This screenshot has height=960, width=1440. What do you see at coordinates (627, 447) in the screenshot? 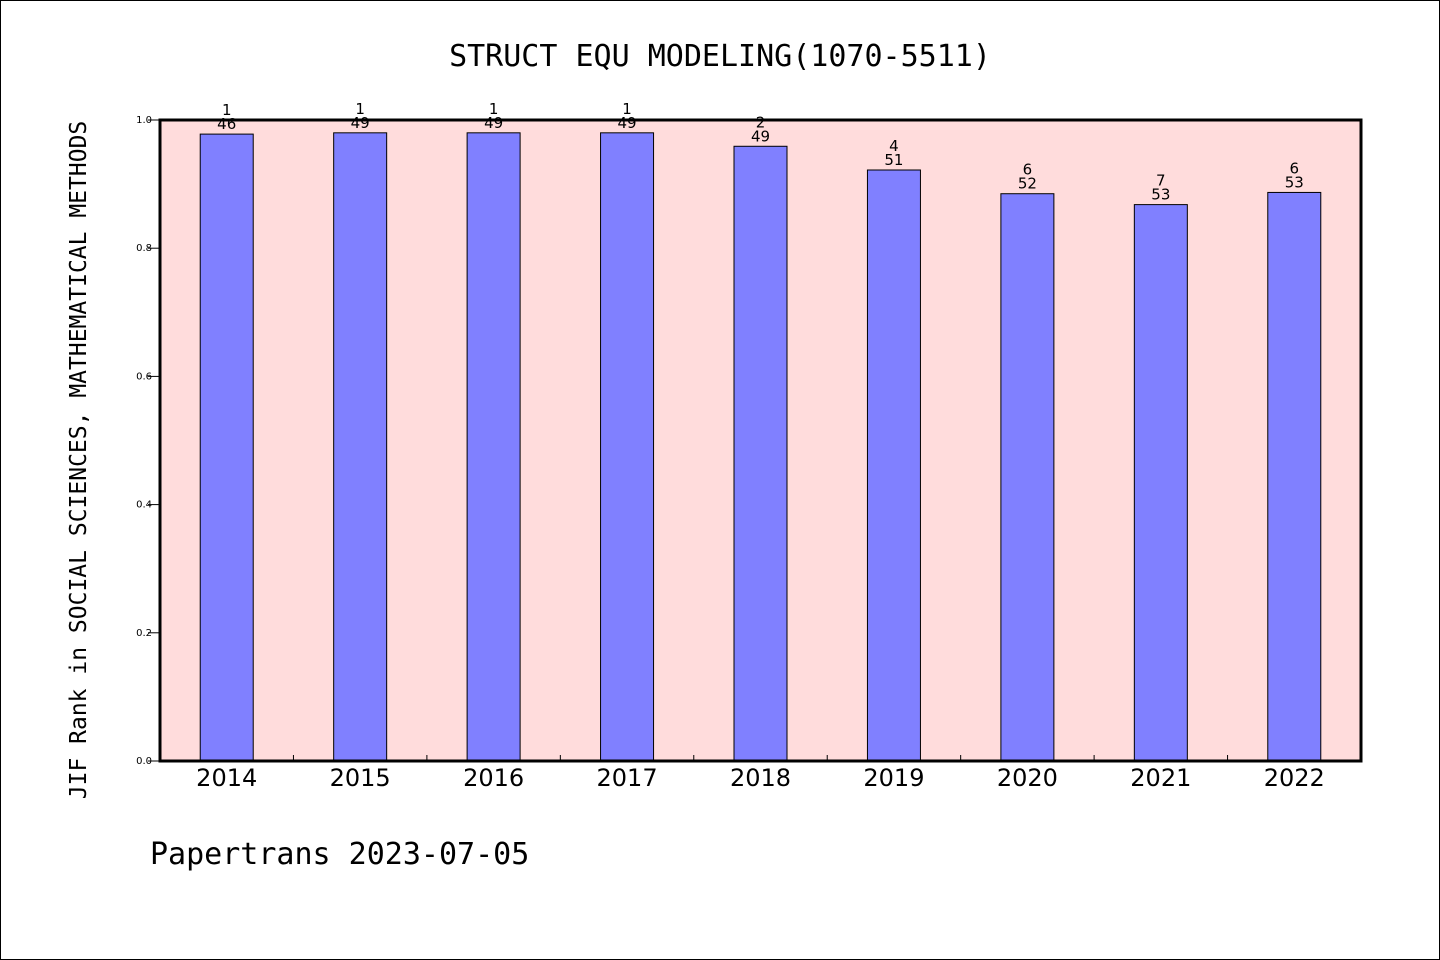
I see `bar-2017` at bounding box center [627, 447].